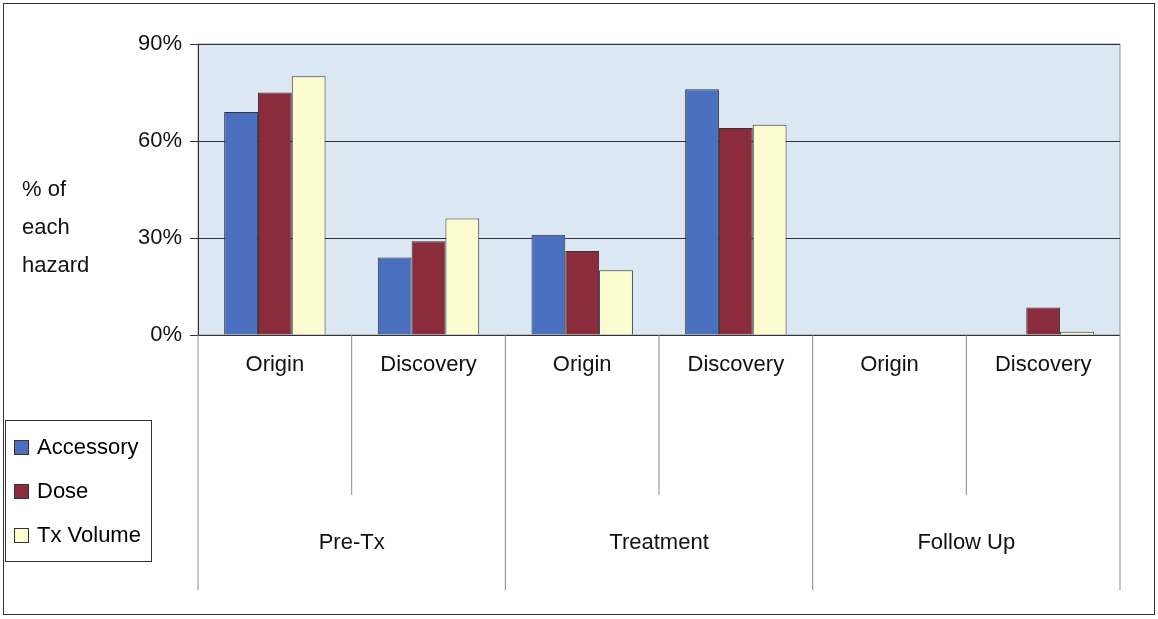 The image size is (1158, 619). What do you see at coordinates (166, 334) in the screenshot?
I see `y-tick-label: 0%` at bounding box center [166, 334].